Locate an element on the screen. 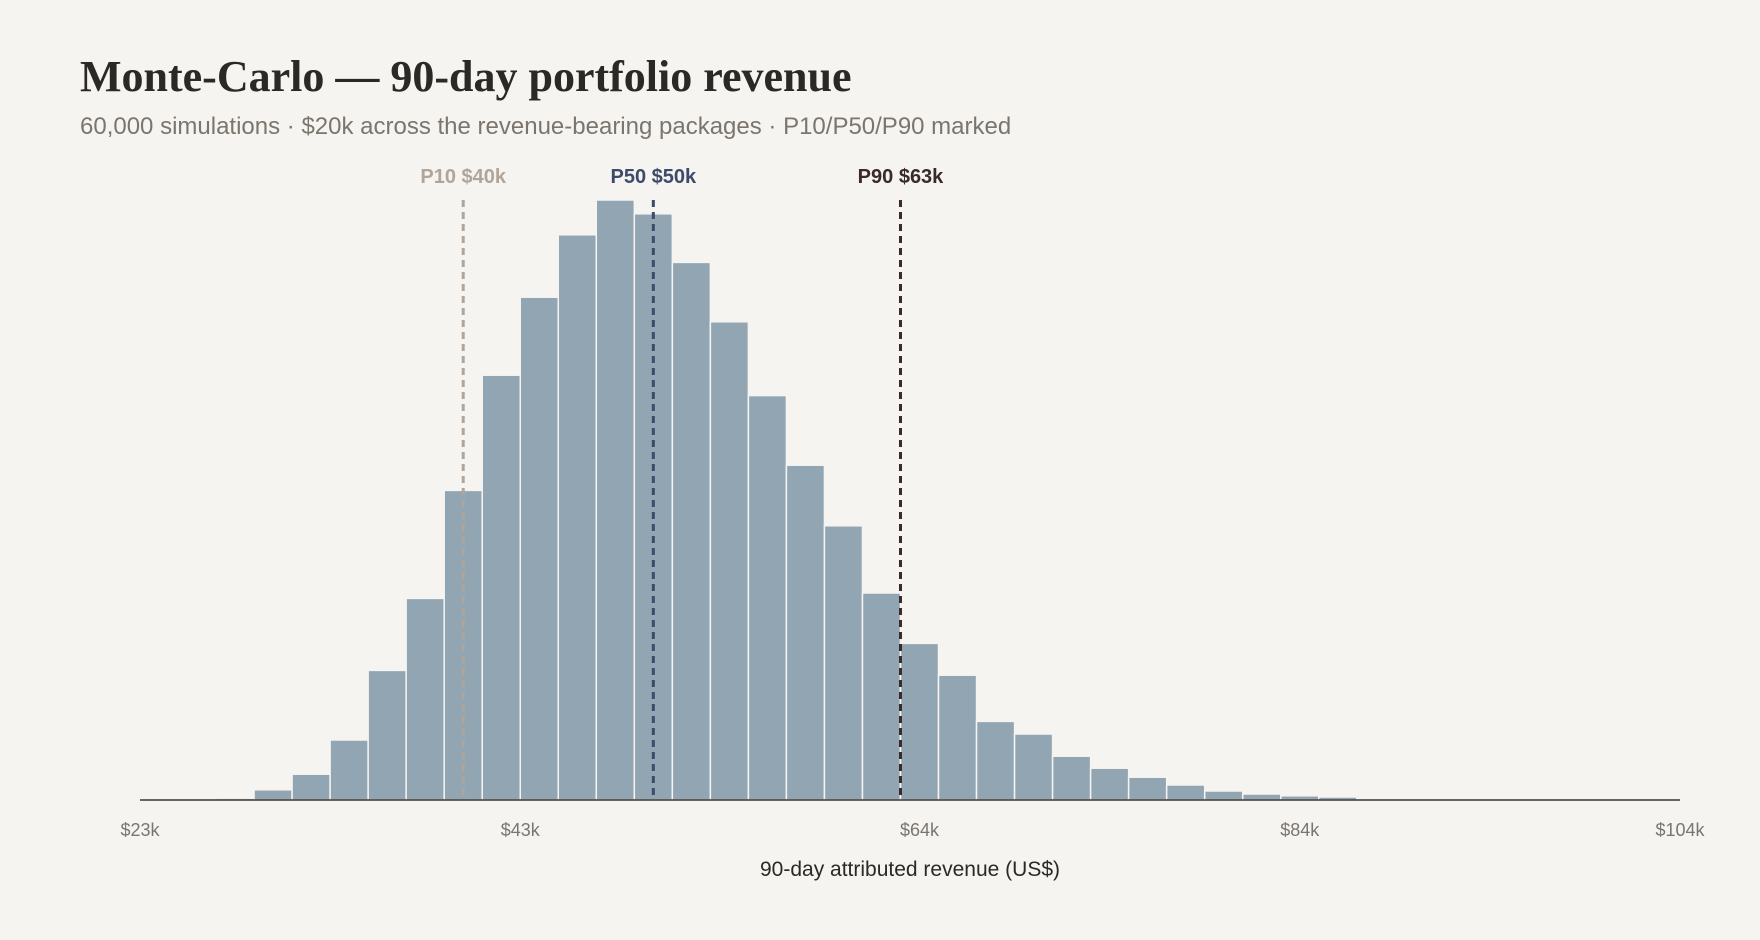 The height and width of the screenshot is (940, 1760). x-tick-label: $23k is located at coordinates (140, 830).